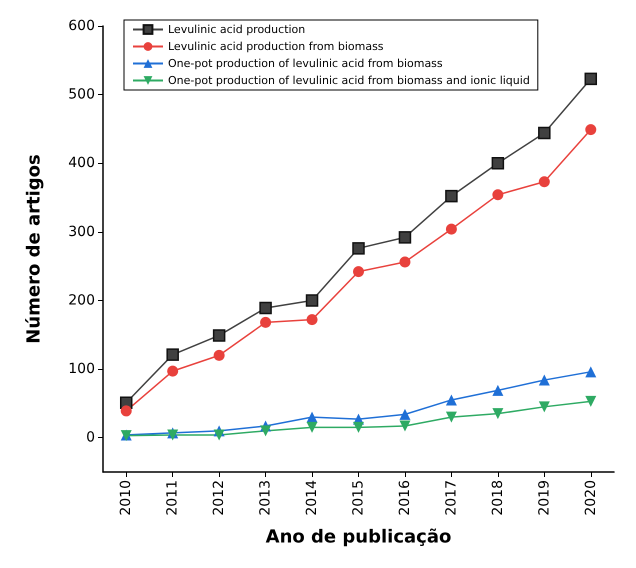 This screenshot has width=636, height=568. Describe the element at coordinates (349, 80) in the screenshot. I see `legend-label: One-pot production of levulinic acid from biomass and ionic liquid` at that location.